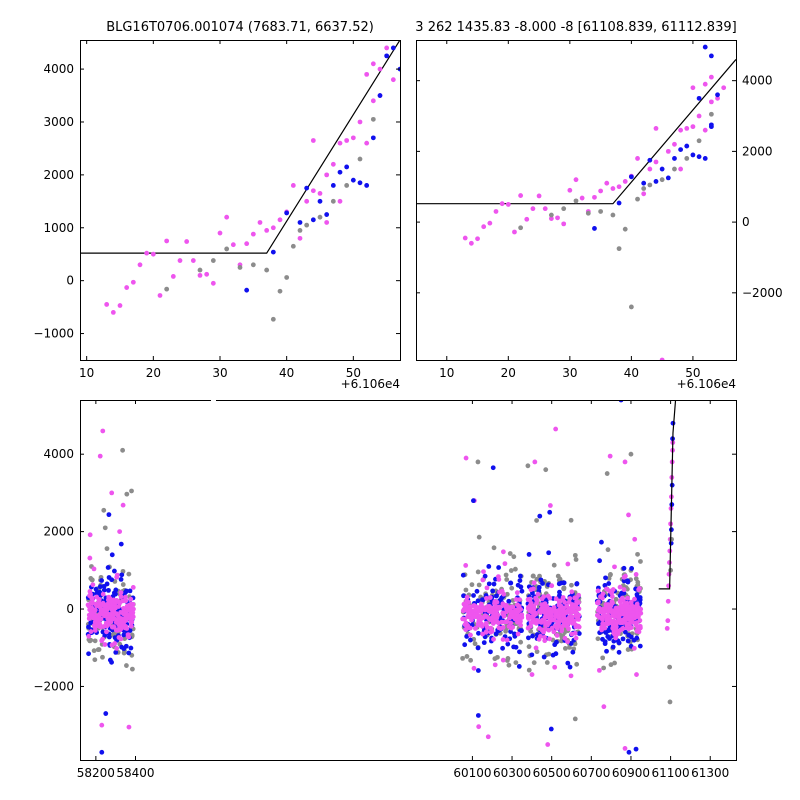 This screenshot has width=800, height=800. What do you see at coordinates (58, 532) in the screenshot?
I see `y-tick-label: 2000` at bounding box center [58, 532].